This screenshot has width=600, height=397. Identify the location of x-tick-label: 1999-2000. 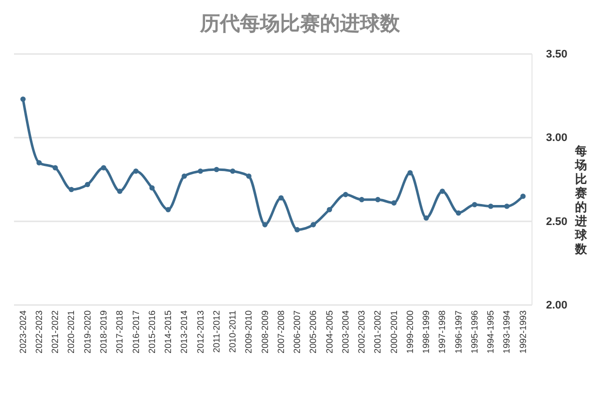
(409, 332).